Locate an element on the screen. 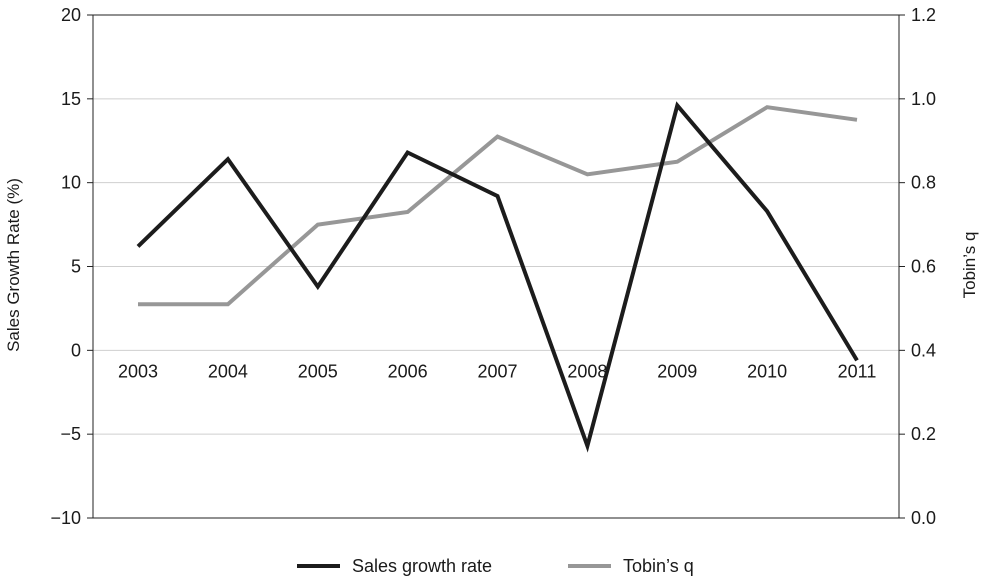 This screenshot has height=582, width=985. right-tick-label: 1.2 is located at coordinates (923, 15).